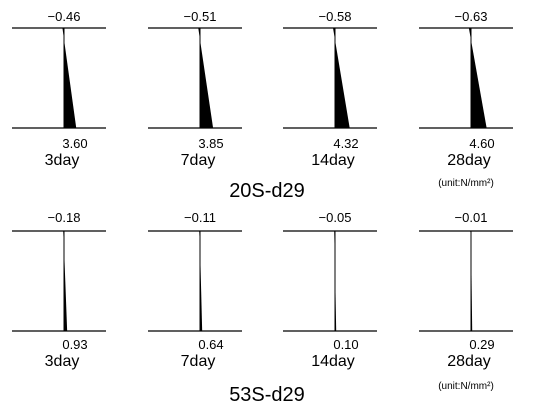  I want to click on compression-stress-area, so click(469, 34).